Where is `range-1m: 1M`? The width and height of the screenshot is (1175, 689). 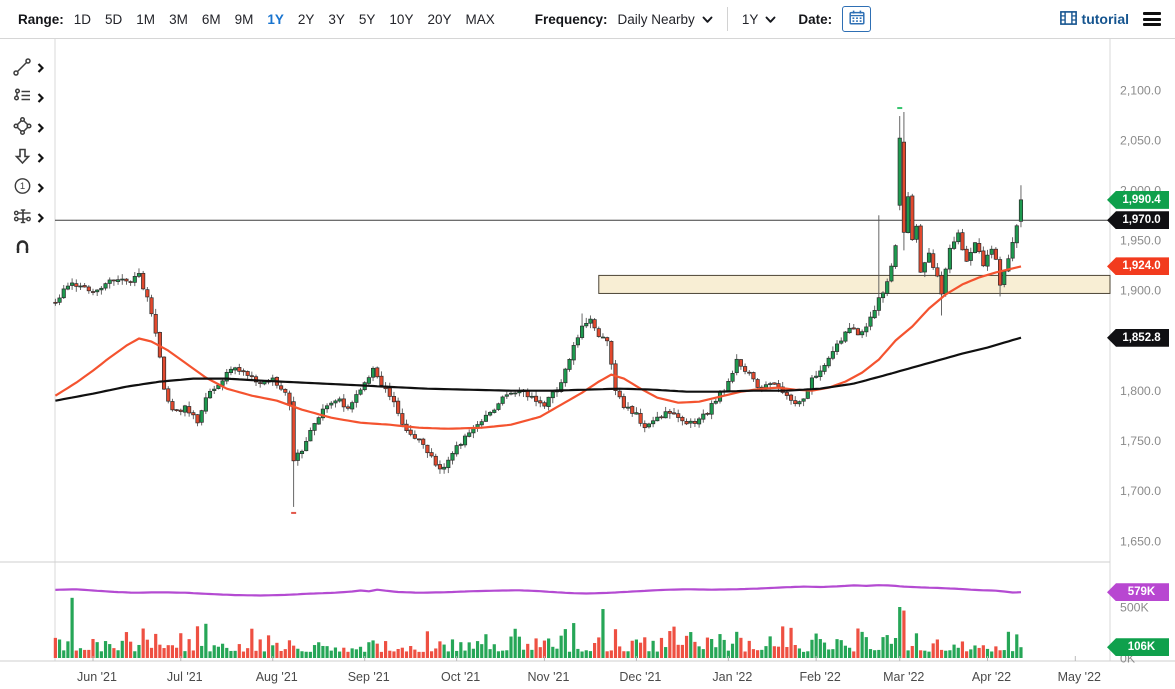
range-1m: 1M is located at coordinates (146, 19).